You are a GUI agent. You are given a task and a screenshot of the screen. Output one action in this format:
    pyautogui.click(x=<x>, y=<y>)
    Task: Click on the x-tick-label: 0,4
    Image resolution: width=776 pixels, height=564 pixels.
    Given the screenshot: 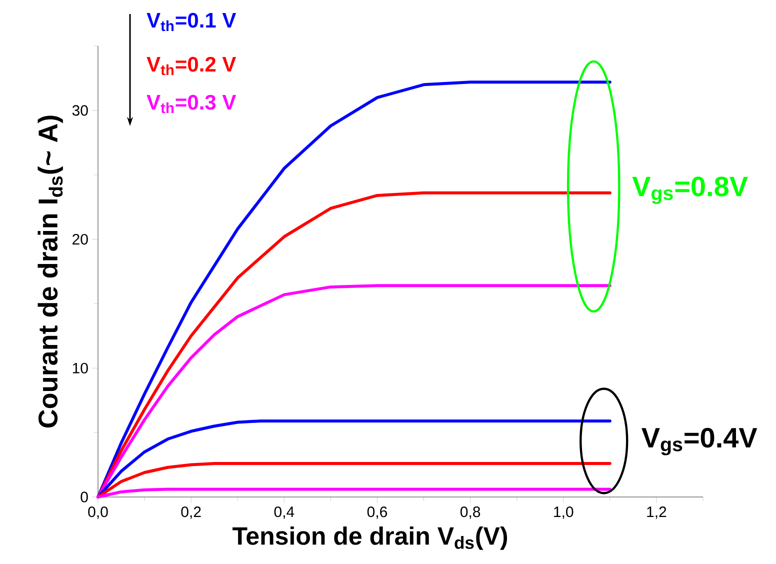 What is the action you would take?
    pyautogui.click(x=284, y=512)
    